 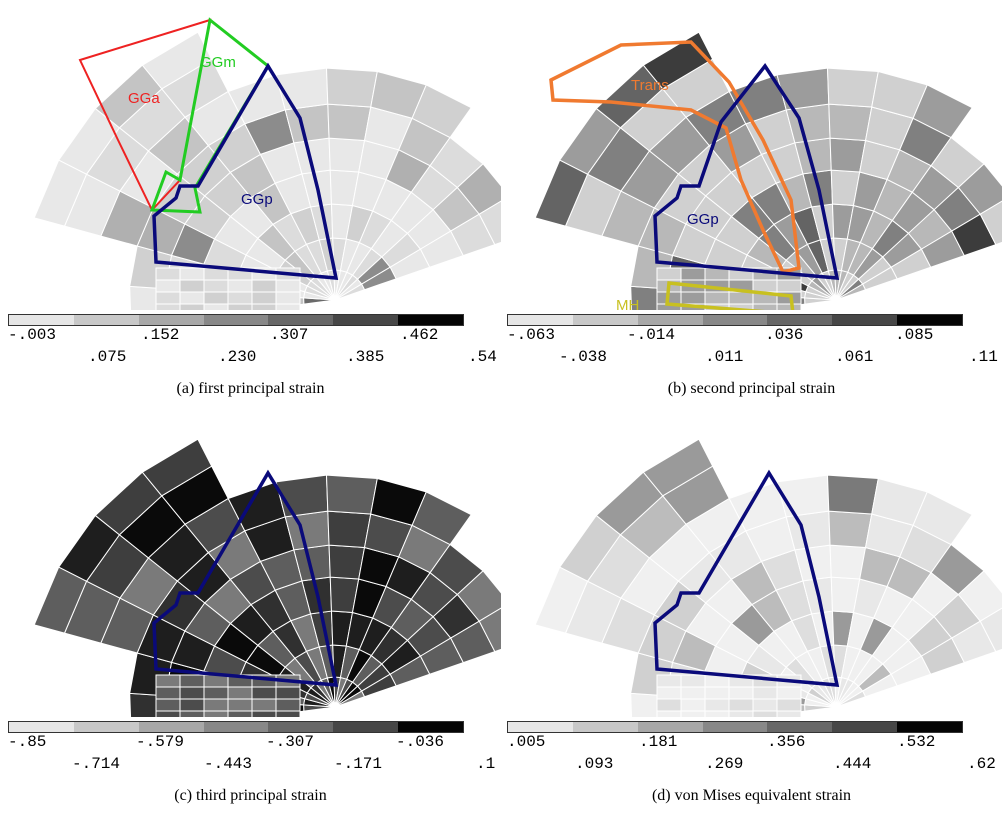 What do you see at coordinates (724, 357) in the screenshot?
I see `tick-label: .011` at bounding box center [724, 357].